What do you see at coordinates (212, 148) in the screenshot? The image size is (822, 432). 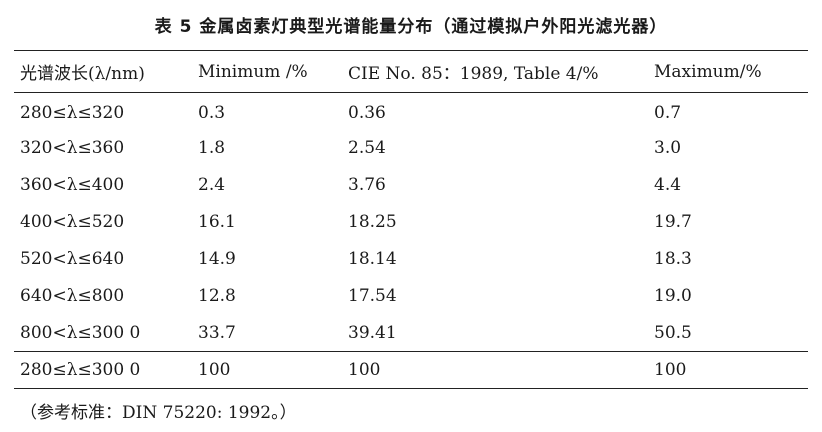 I see `cell-minimum: 1.8` at bounding box center [212, 148].